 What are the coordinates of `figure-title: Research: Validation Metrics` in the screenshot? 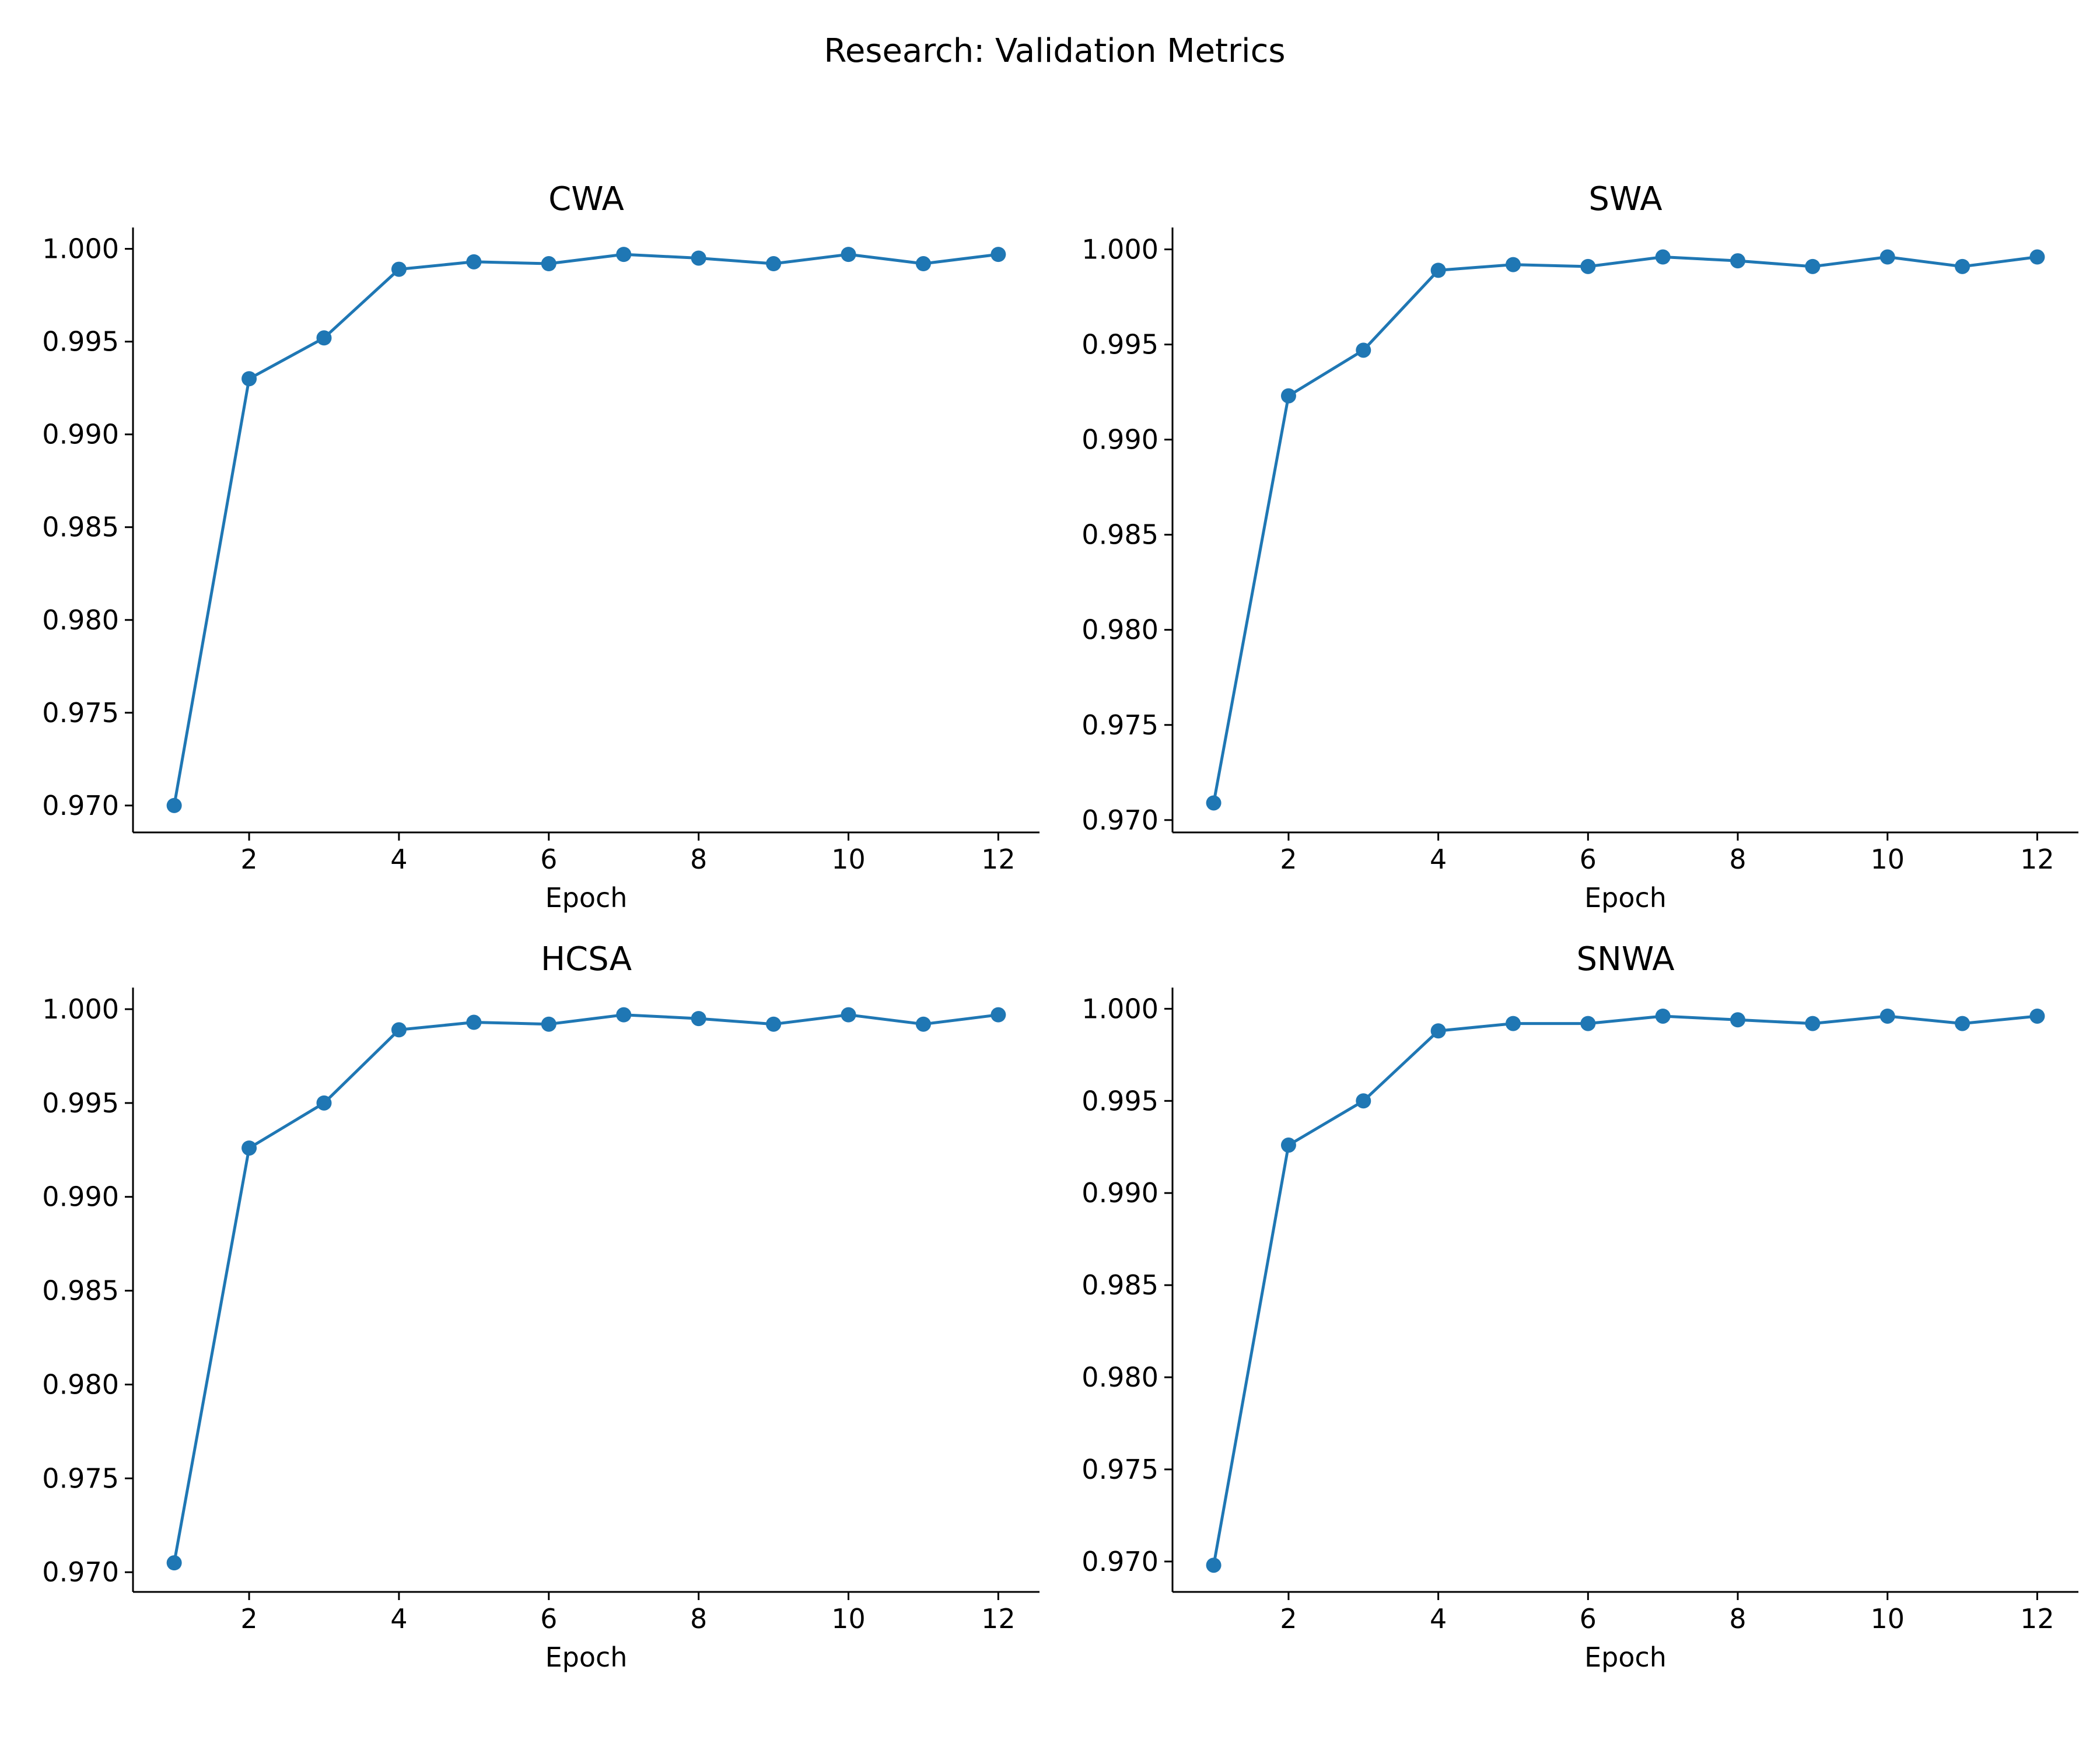 It's located at (1054, 51).